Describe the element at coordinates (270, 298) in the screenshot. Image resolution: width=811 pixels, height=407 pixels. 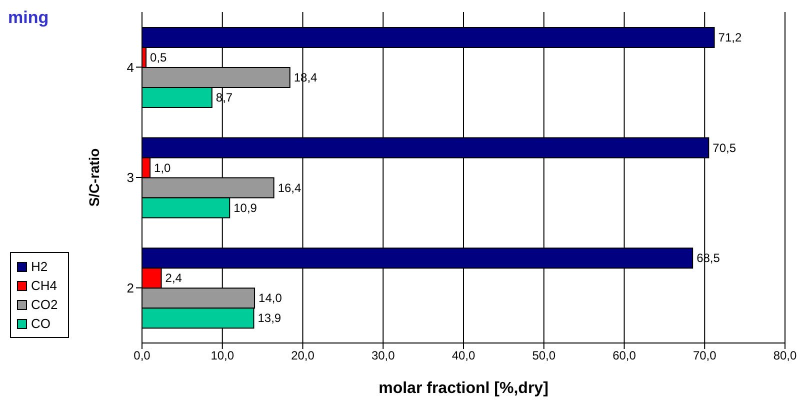
I see `data-label: 14,0` at that location.